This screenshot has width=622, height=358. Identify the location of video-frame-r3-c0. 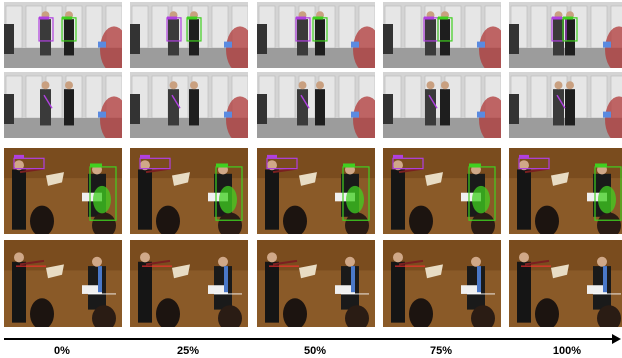
(63, 283).